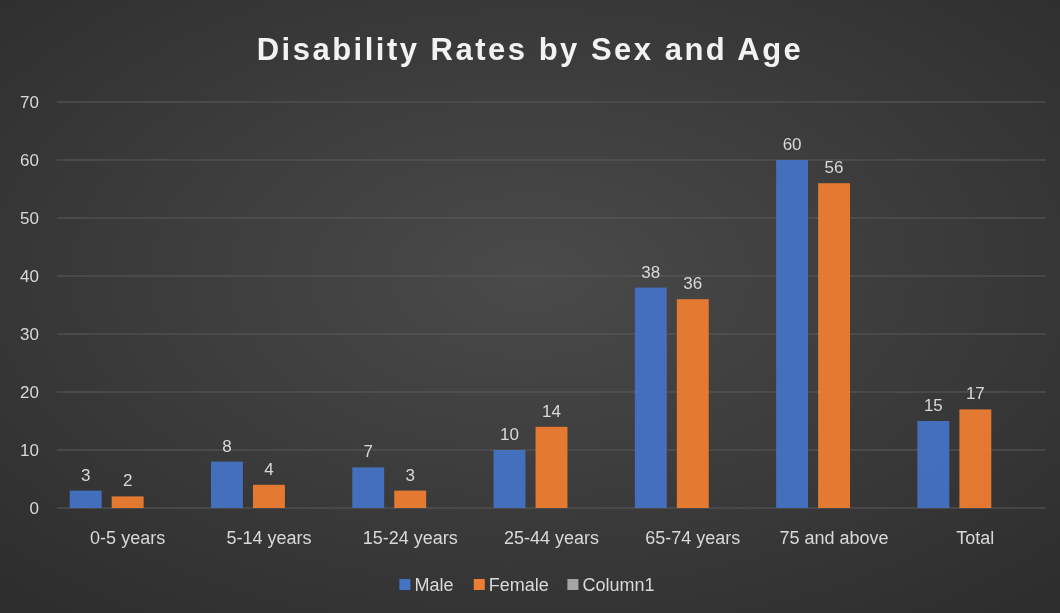 The width and height of the screenshot is (1060, 613). I want to click on y-tick-label: 40, so click(29, 276).